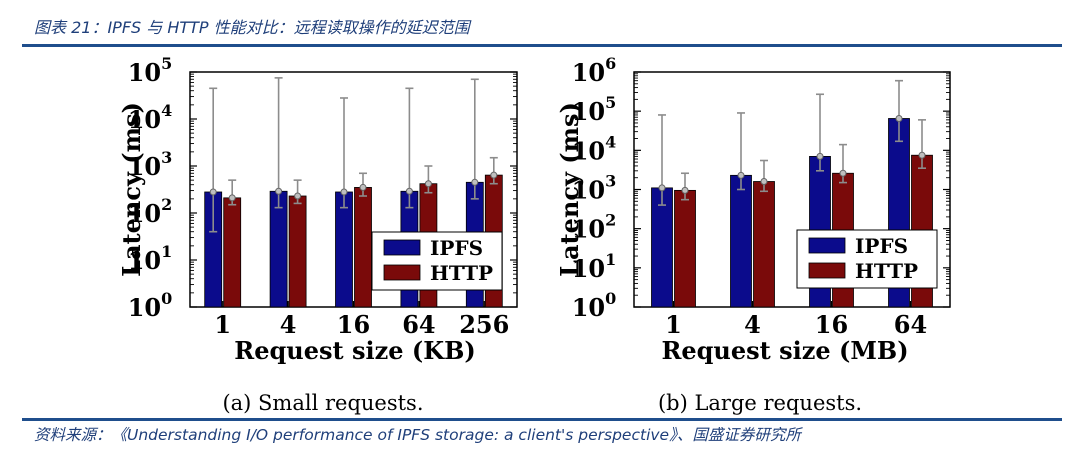 The width and height of the screenshot is (1080, 454). Describe the element at coordinates (542, 419) in the screenshot. I see `bottom-divider` at that location.